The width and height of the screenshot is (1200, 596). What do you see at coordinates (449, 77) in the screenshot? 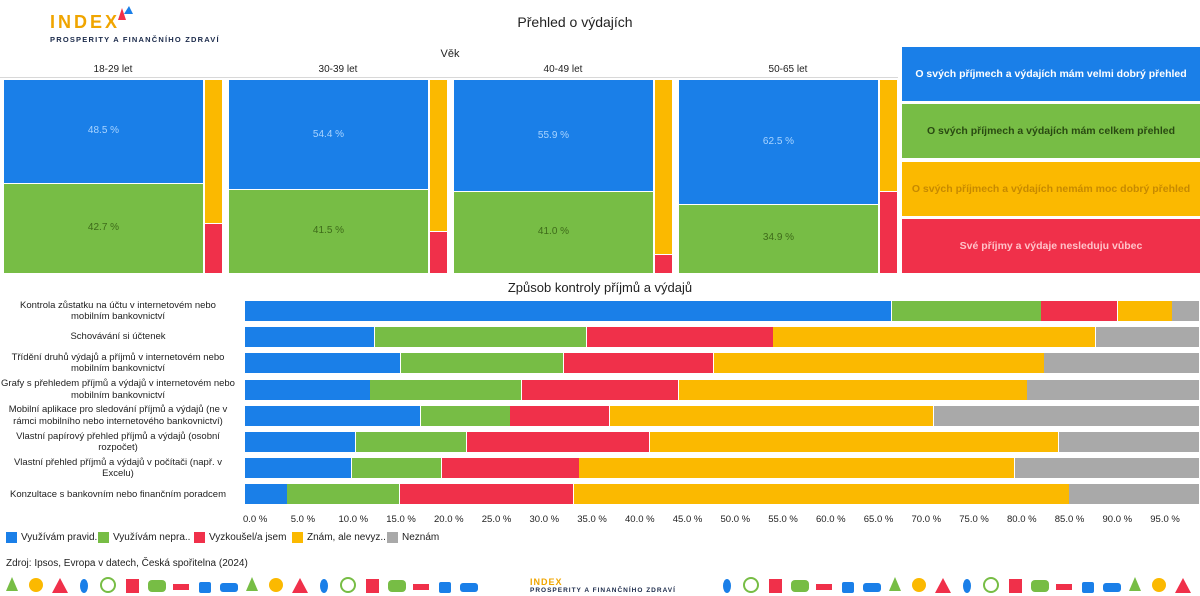
I see `age-header-rule` at bounding box center [449, 77].